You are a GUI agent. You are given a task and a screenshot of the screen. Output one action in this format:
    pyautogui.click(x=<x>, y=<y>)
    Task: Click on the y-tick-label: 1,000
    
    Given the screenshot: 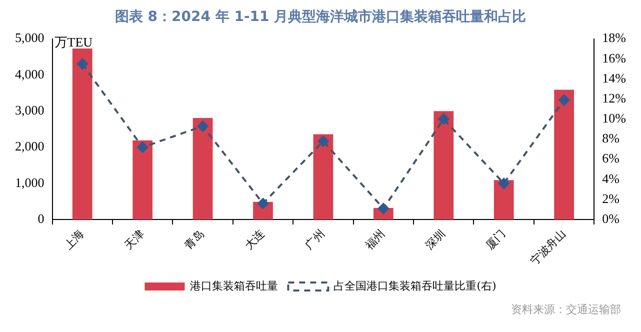 What is the action you would take?
    pyautogui.click(x=29, y=182)
    